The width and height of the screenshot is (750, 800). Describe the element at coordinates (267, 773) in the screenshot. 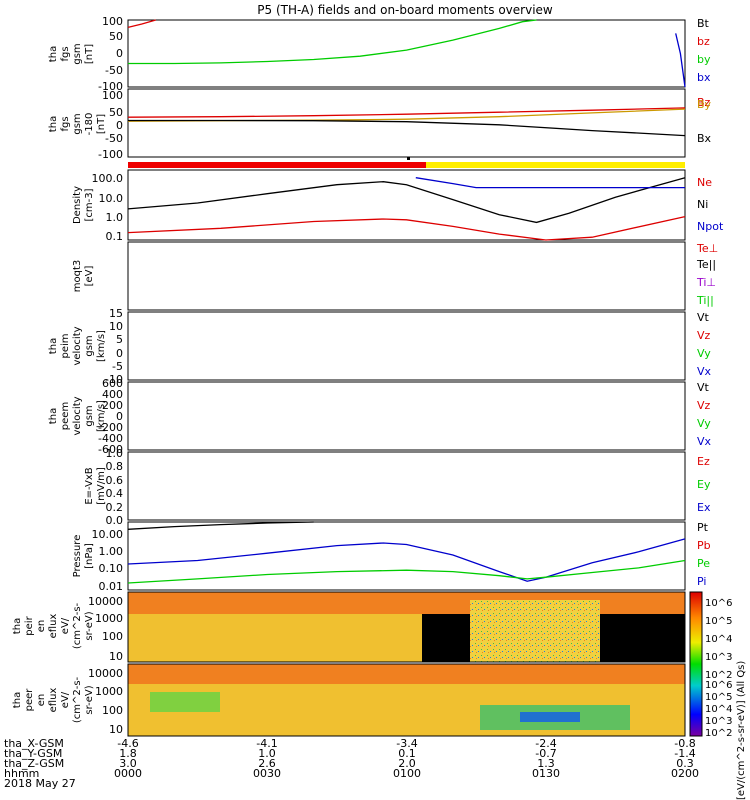

I see `xtick: 0030` at that location.